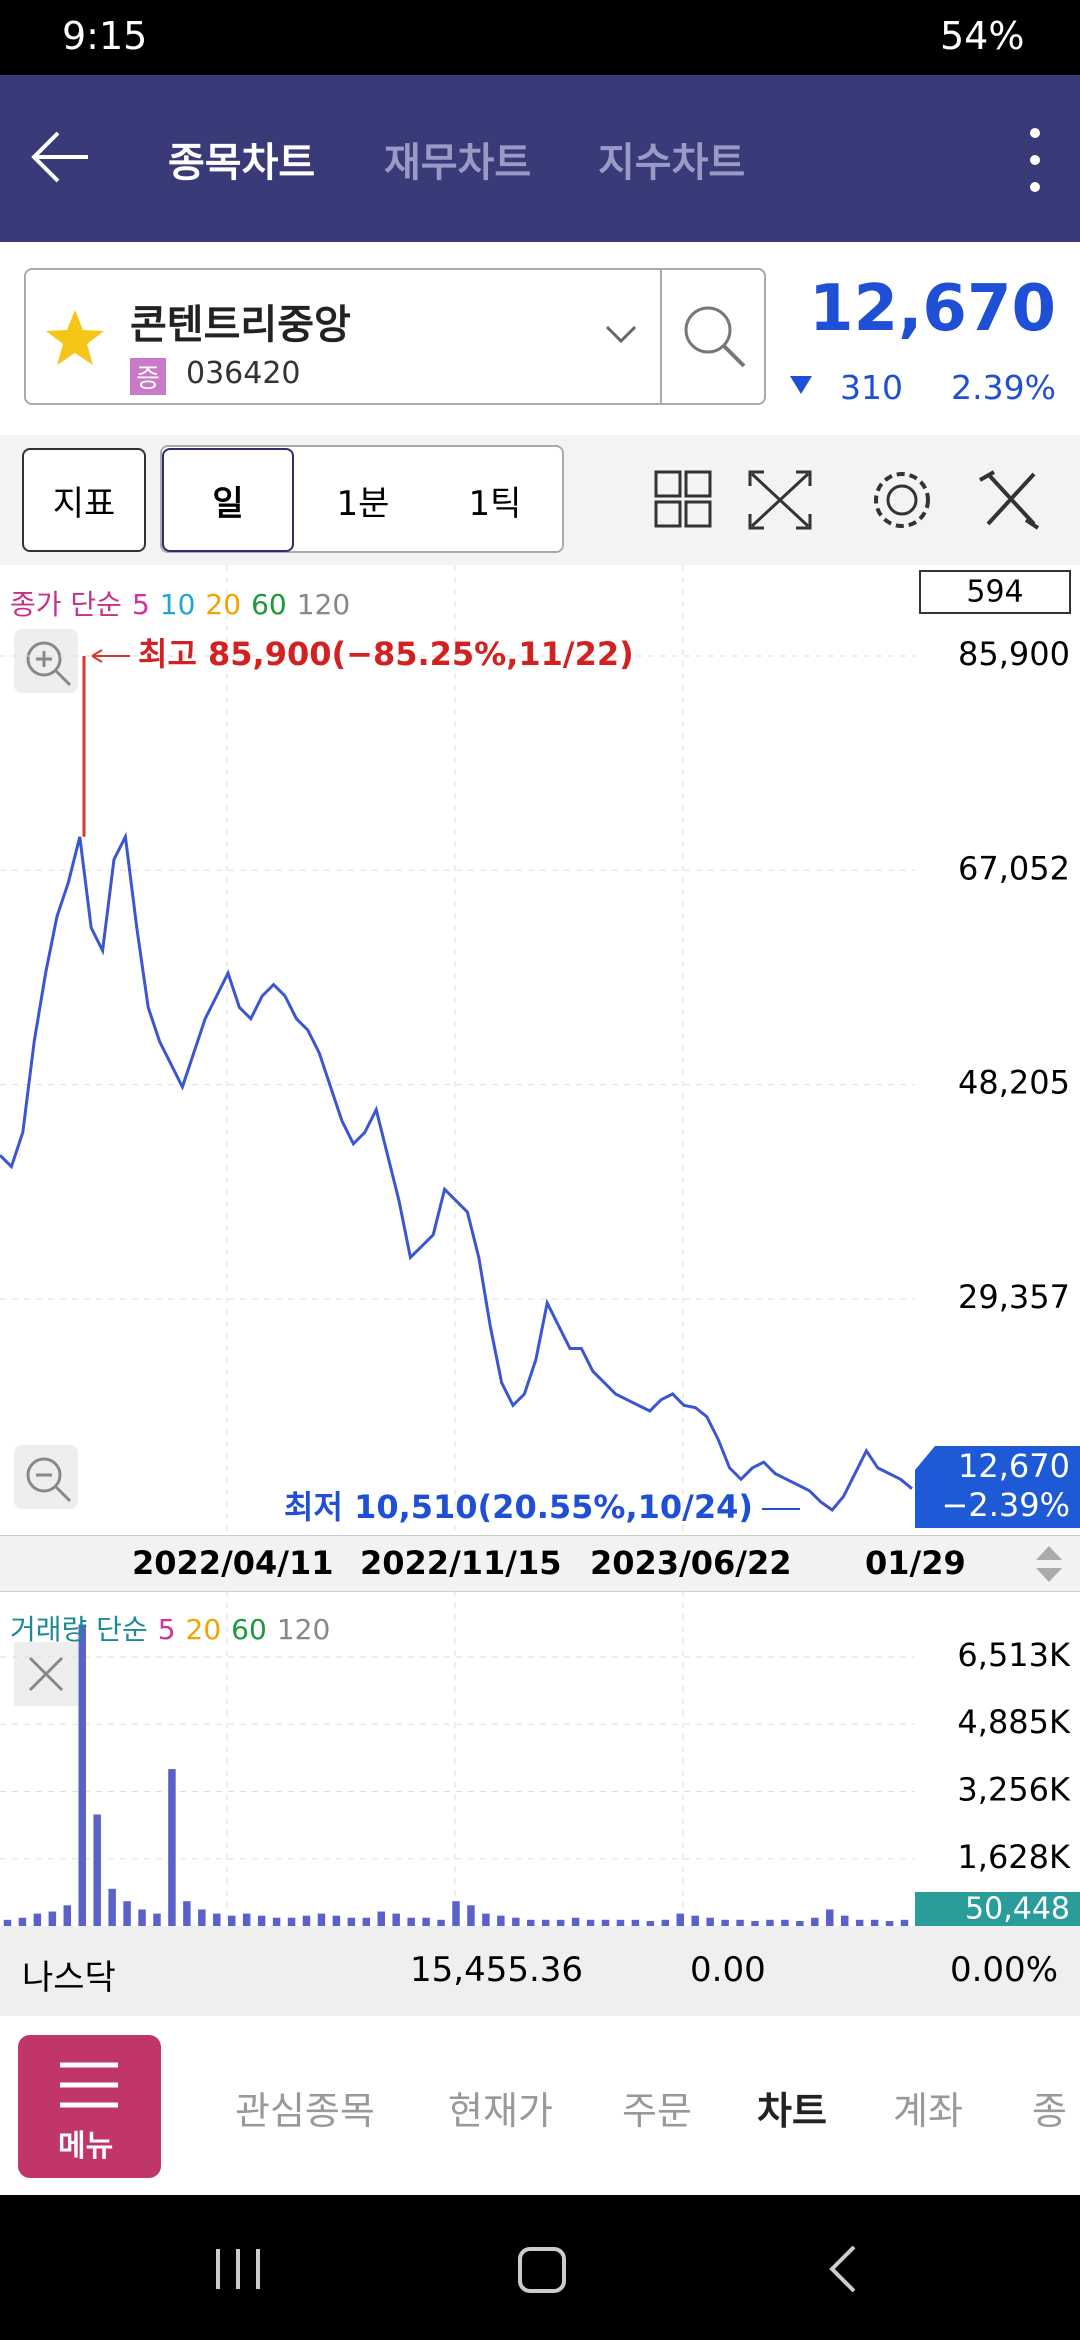 The height and width of the screenshot is (2340, 1080). Describe the element at coordinates (792, 2111) in the screenshot. I see `nav-tab: 차트` at that location.